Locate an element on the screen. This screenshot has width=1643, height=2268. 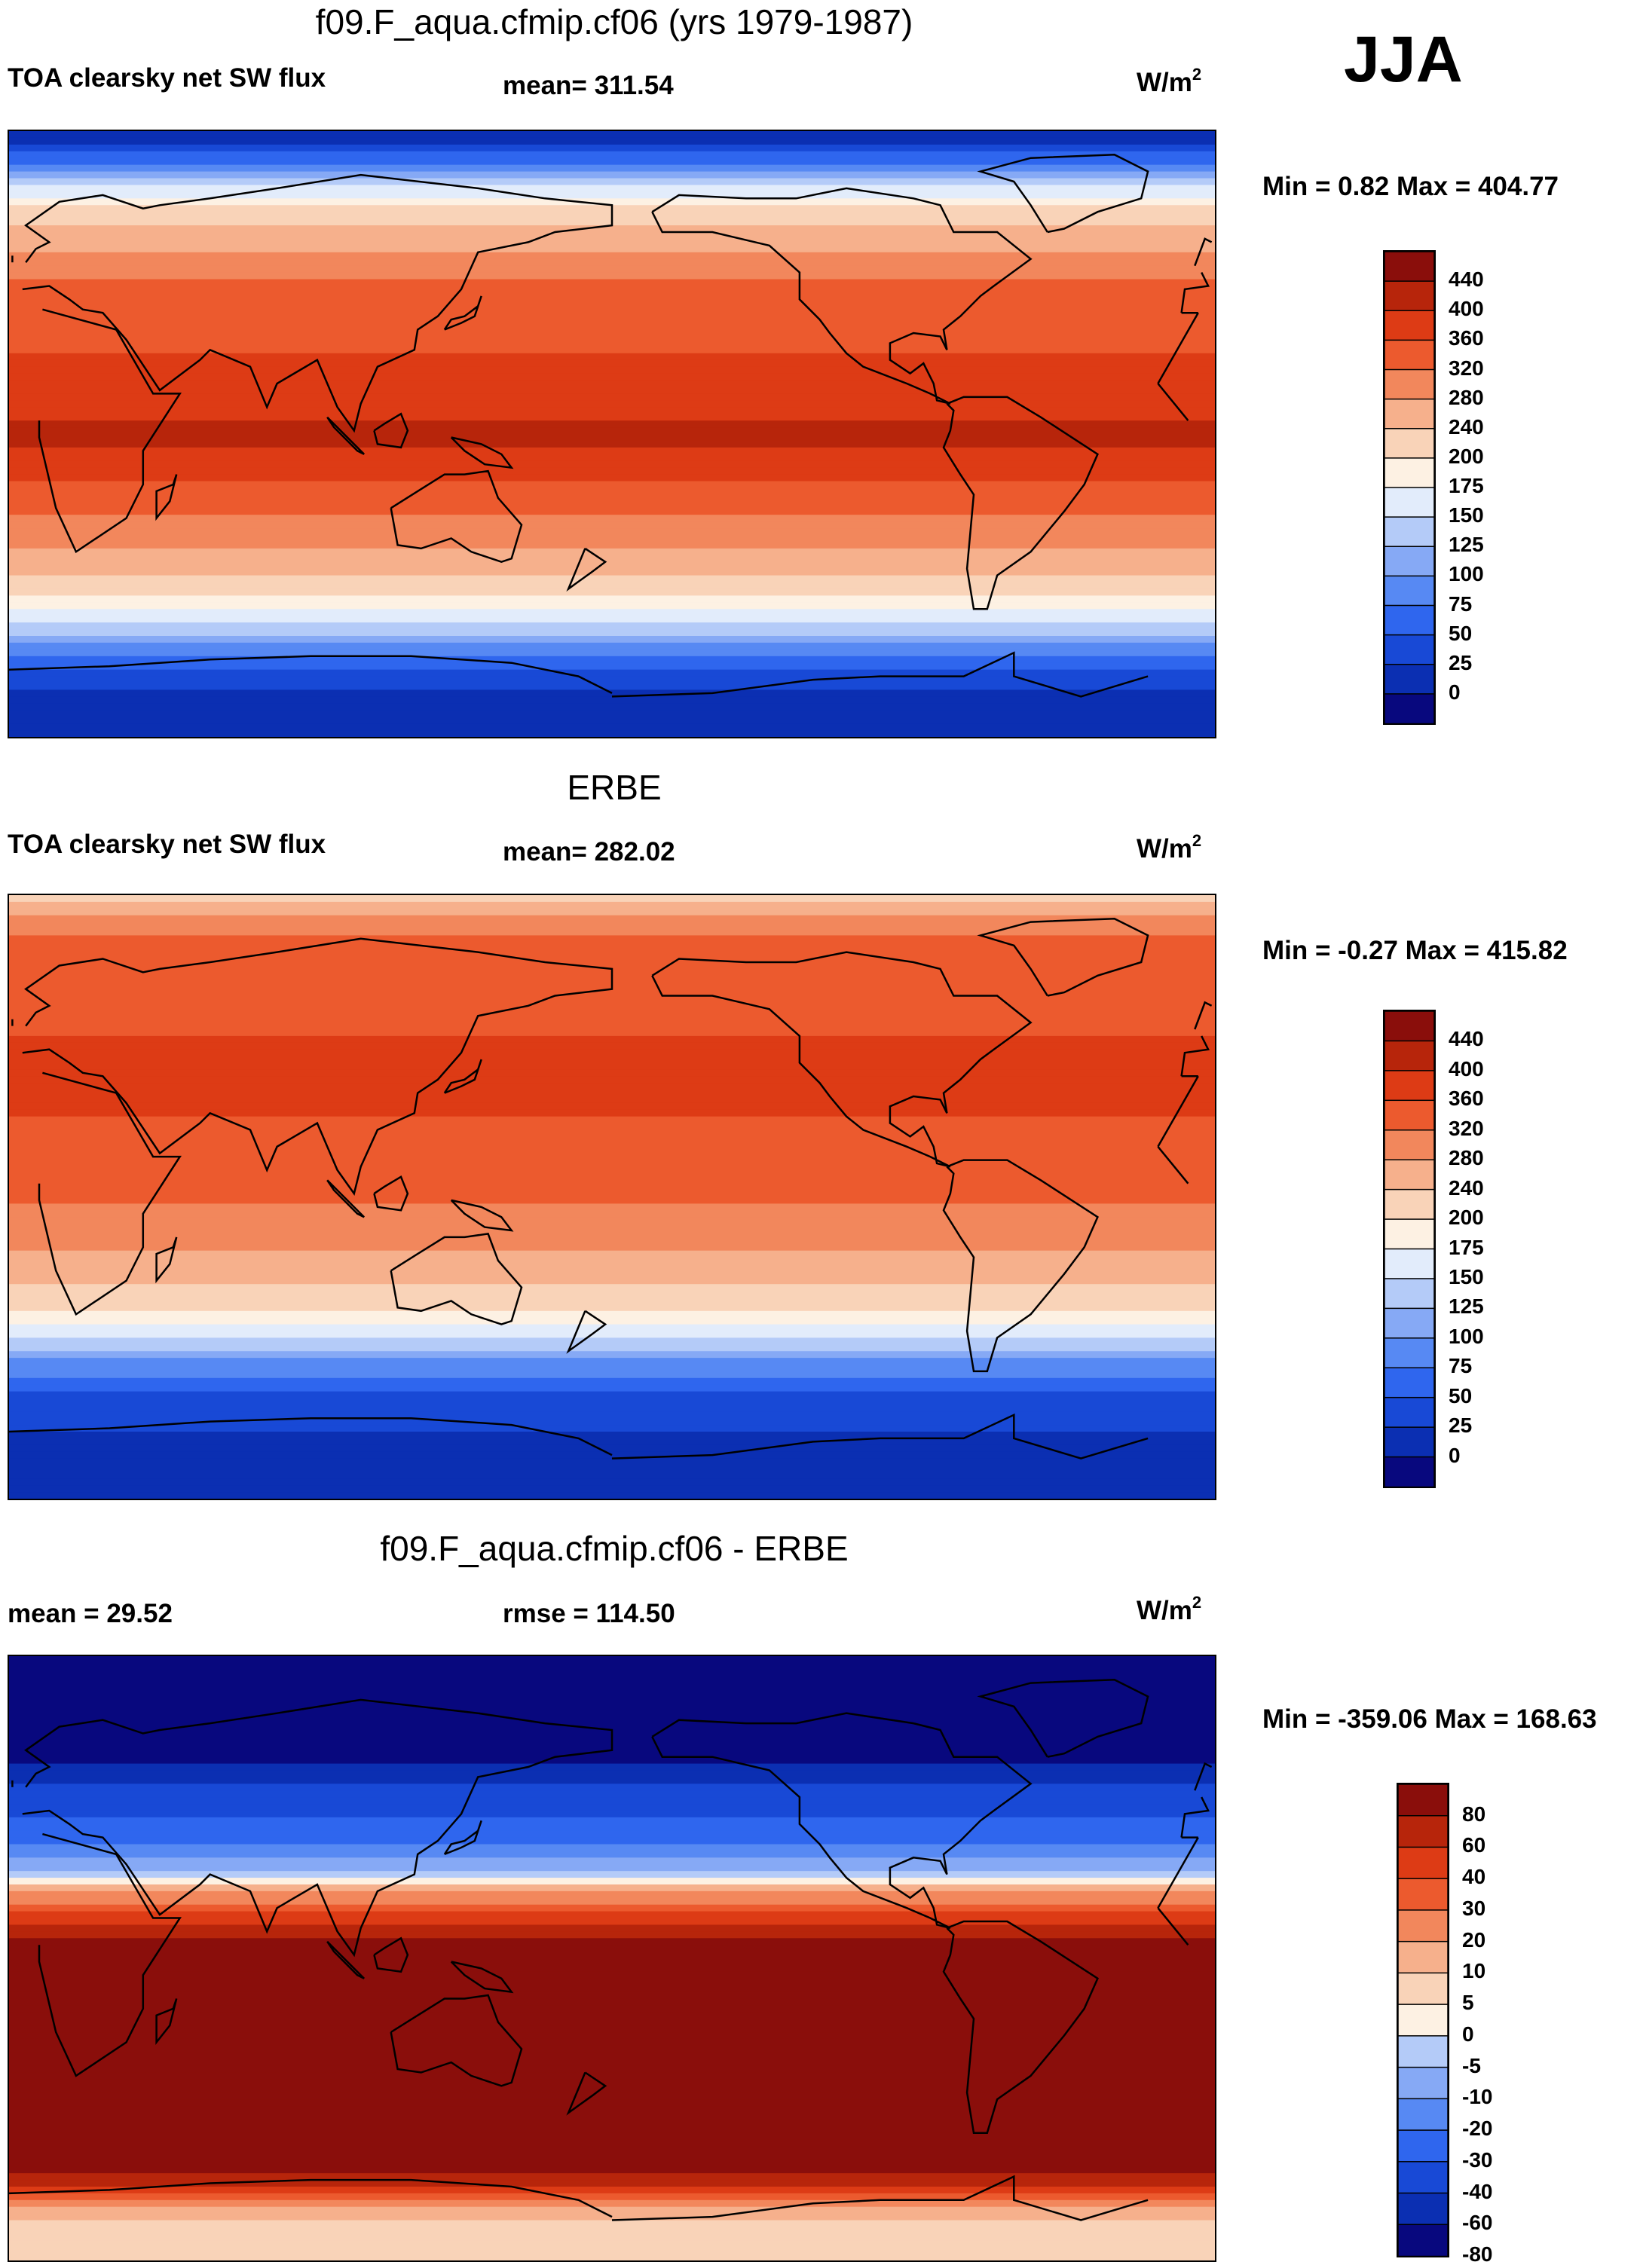
panel3-rmse: rmse = 114.50 is located at coordinates (589, 1613).